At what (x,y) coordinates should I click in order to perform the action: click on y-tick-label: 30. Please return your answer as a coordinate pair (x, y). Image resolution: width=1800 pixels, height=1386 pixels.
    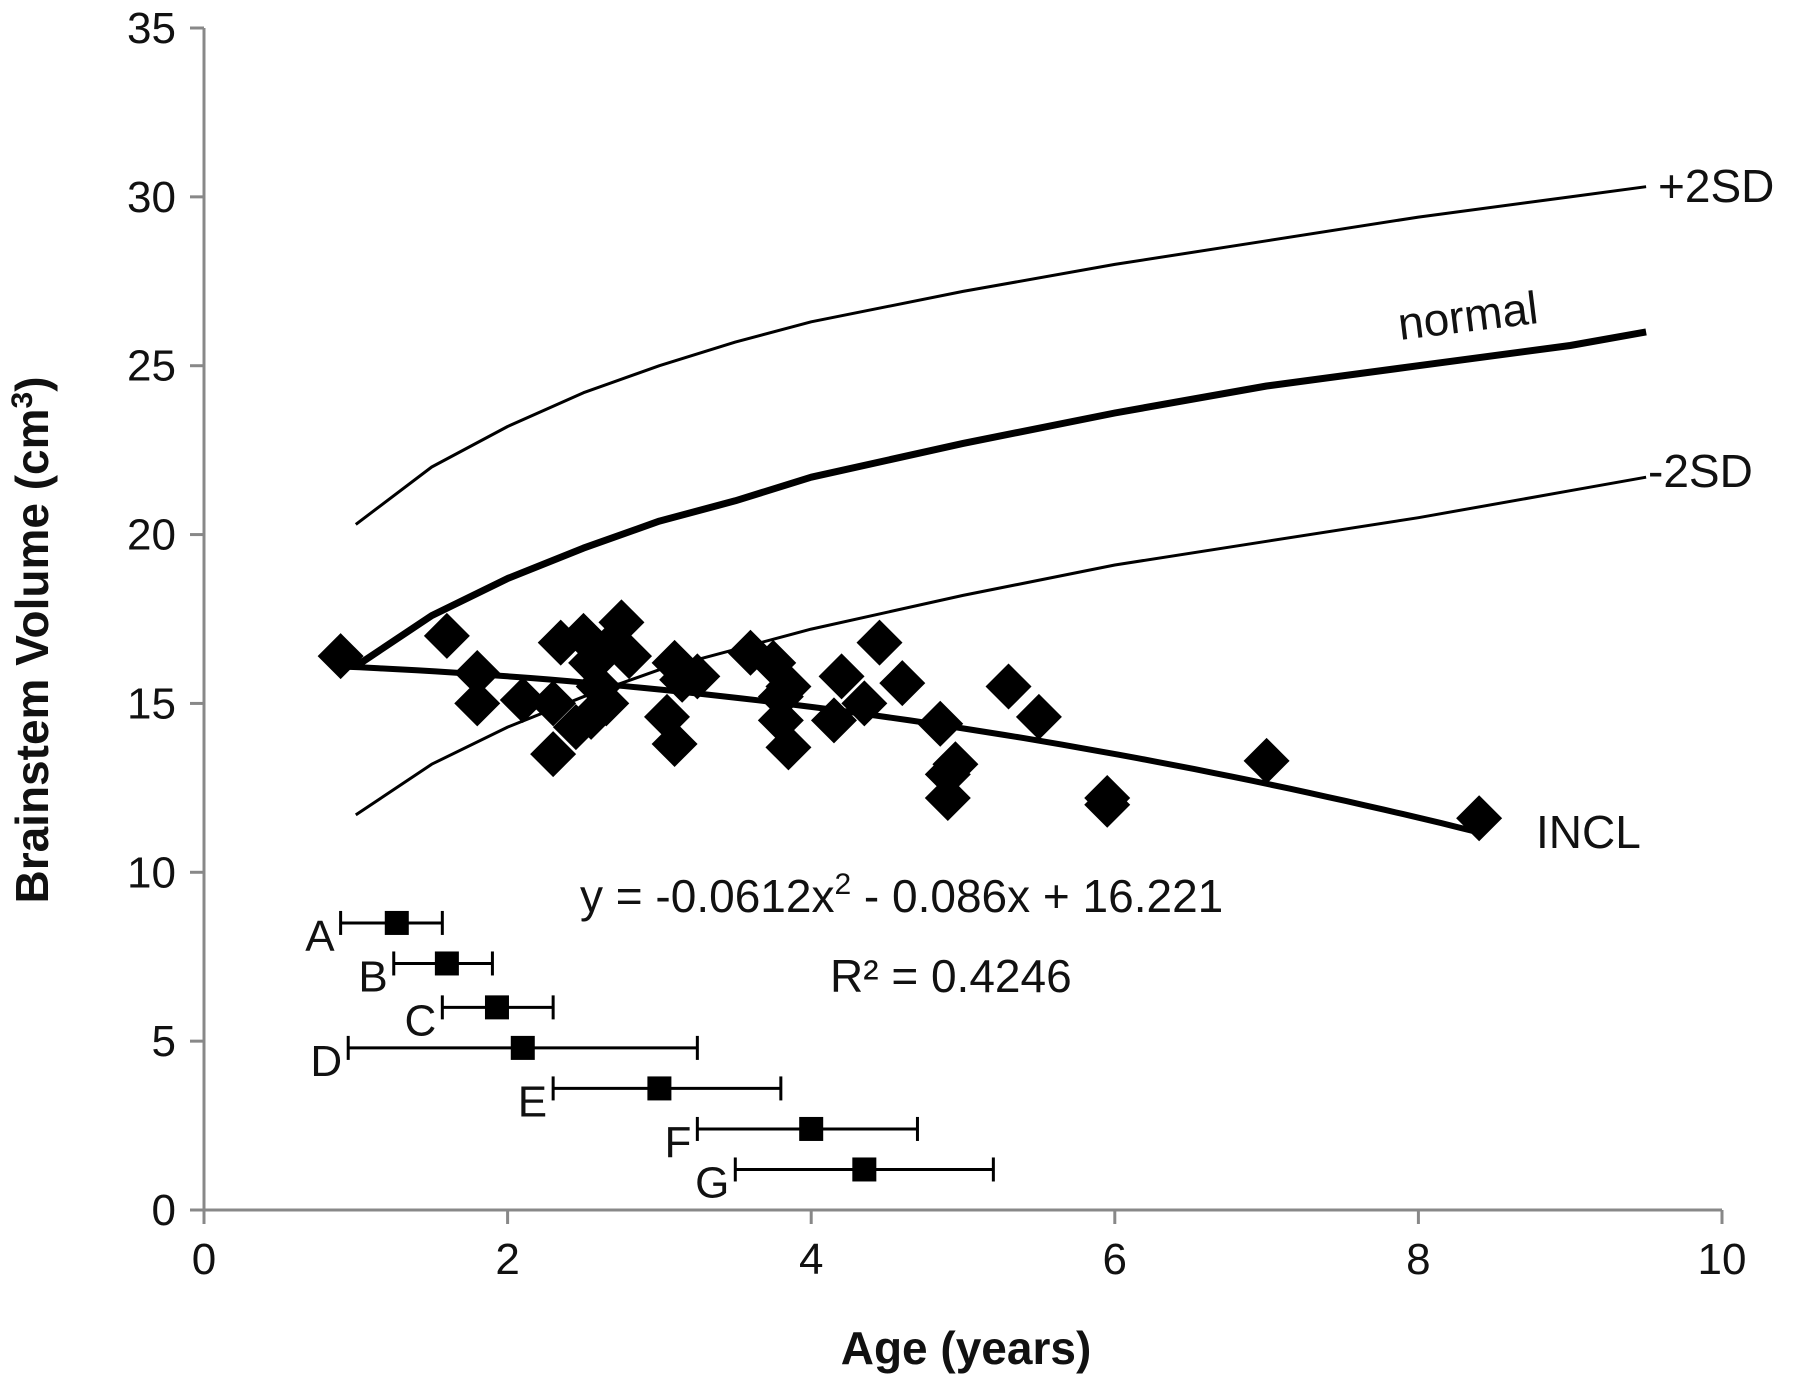
    Looking at the image, I should click on (151, 197).